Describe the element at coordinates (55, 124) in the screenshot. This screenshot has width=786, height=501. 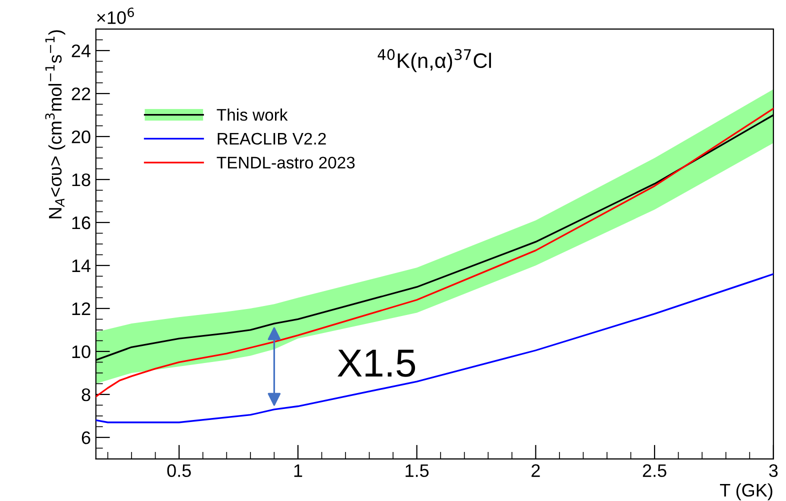
I see `text: N$_{A}$<συ> (cm$^{3}$mol$^{−1}$s$^{−1}$)` at that location.